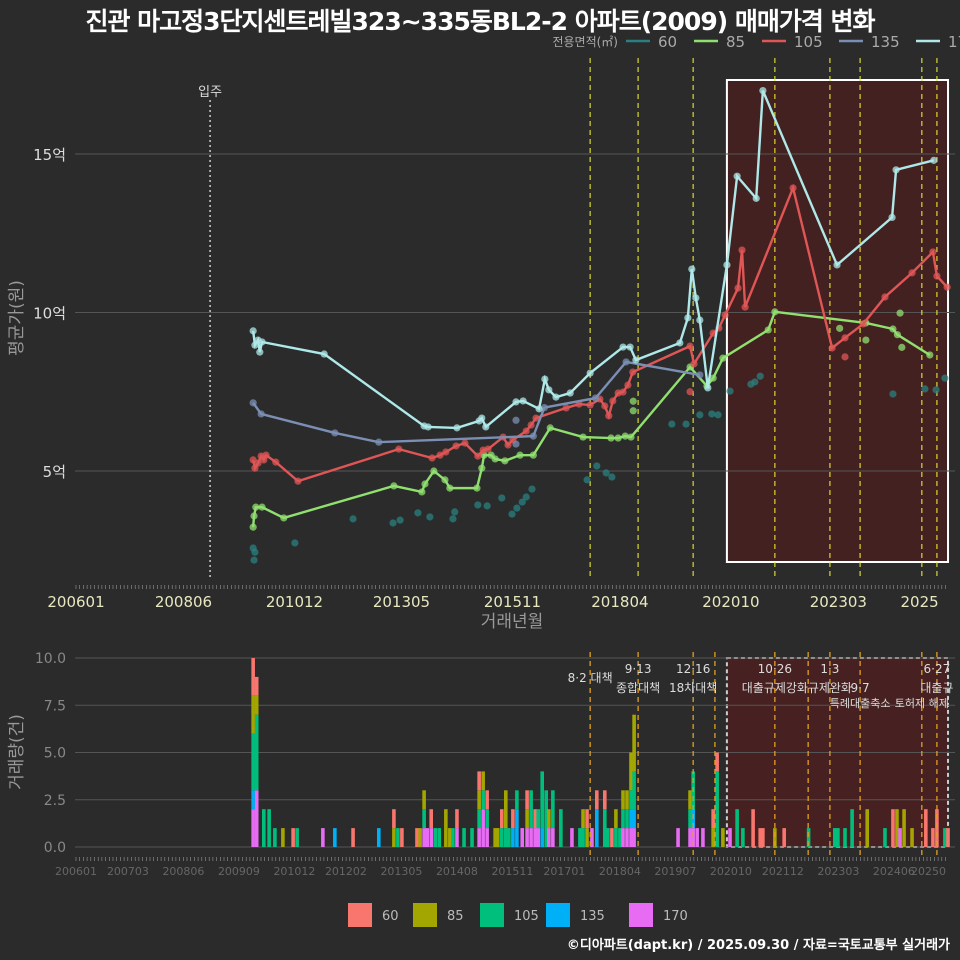  I want to click on x-axis-title: 거래년월, so click(512, 622).